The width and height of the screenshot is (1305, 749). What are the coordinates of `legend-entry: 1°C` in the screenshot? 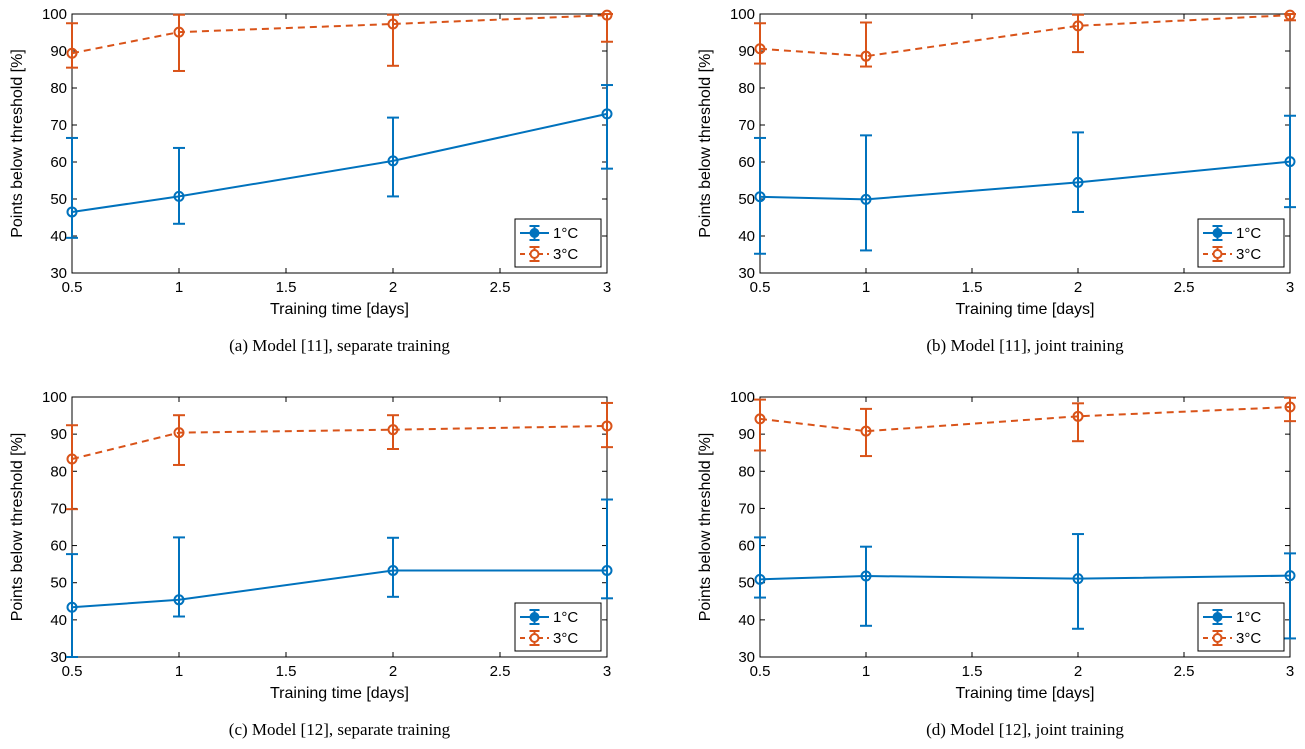 It's located at (549, 233).